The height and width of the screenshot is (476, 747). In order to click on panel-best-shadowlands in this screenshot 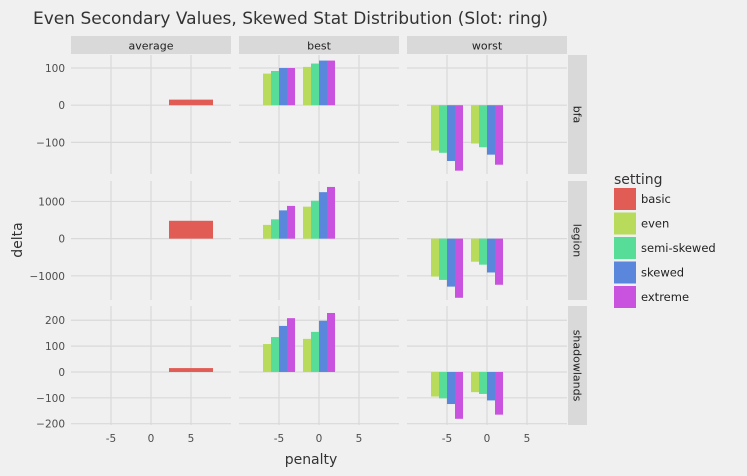, I will do `click(319, 365)`.